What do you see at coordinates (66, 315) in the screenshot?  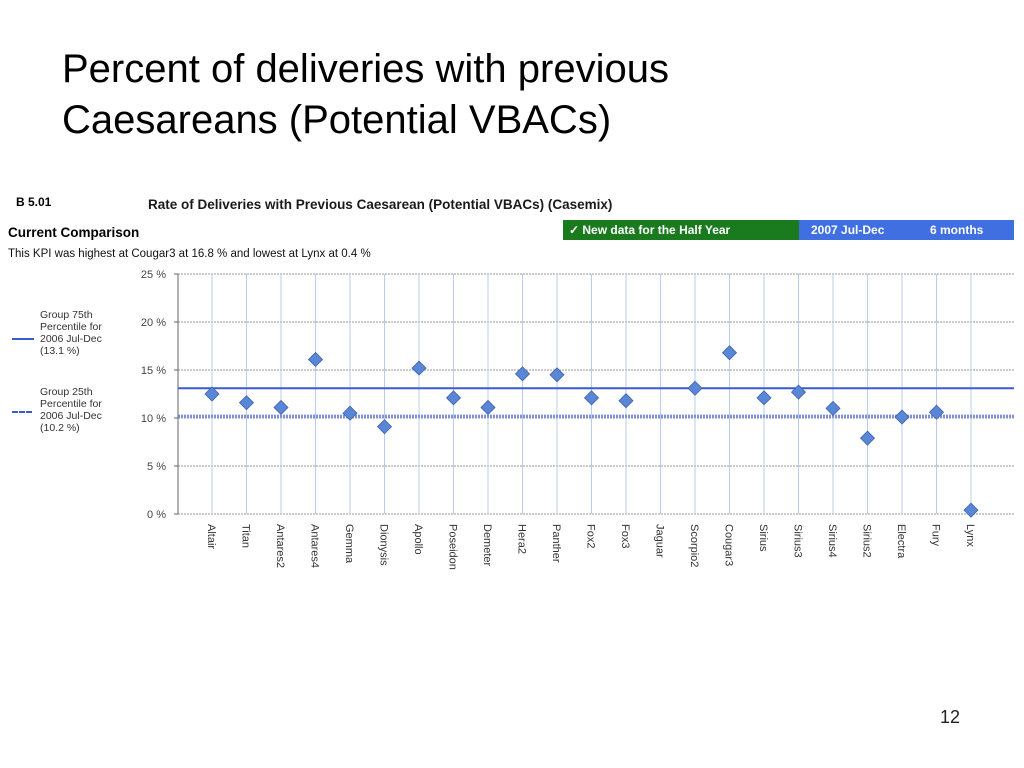 I see `legend-p75-line1: Group 75th` at bounding box center [66, 315].